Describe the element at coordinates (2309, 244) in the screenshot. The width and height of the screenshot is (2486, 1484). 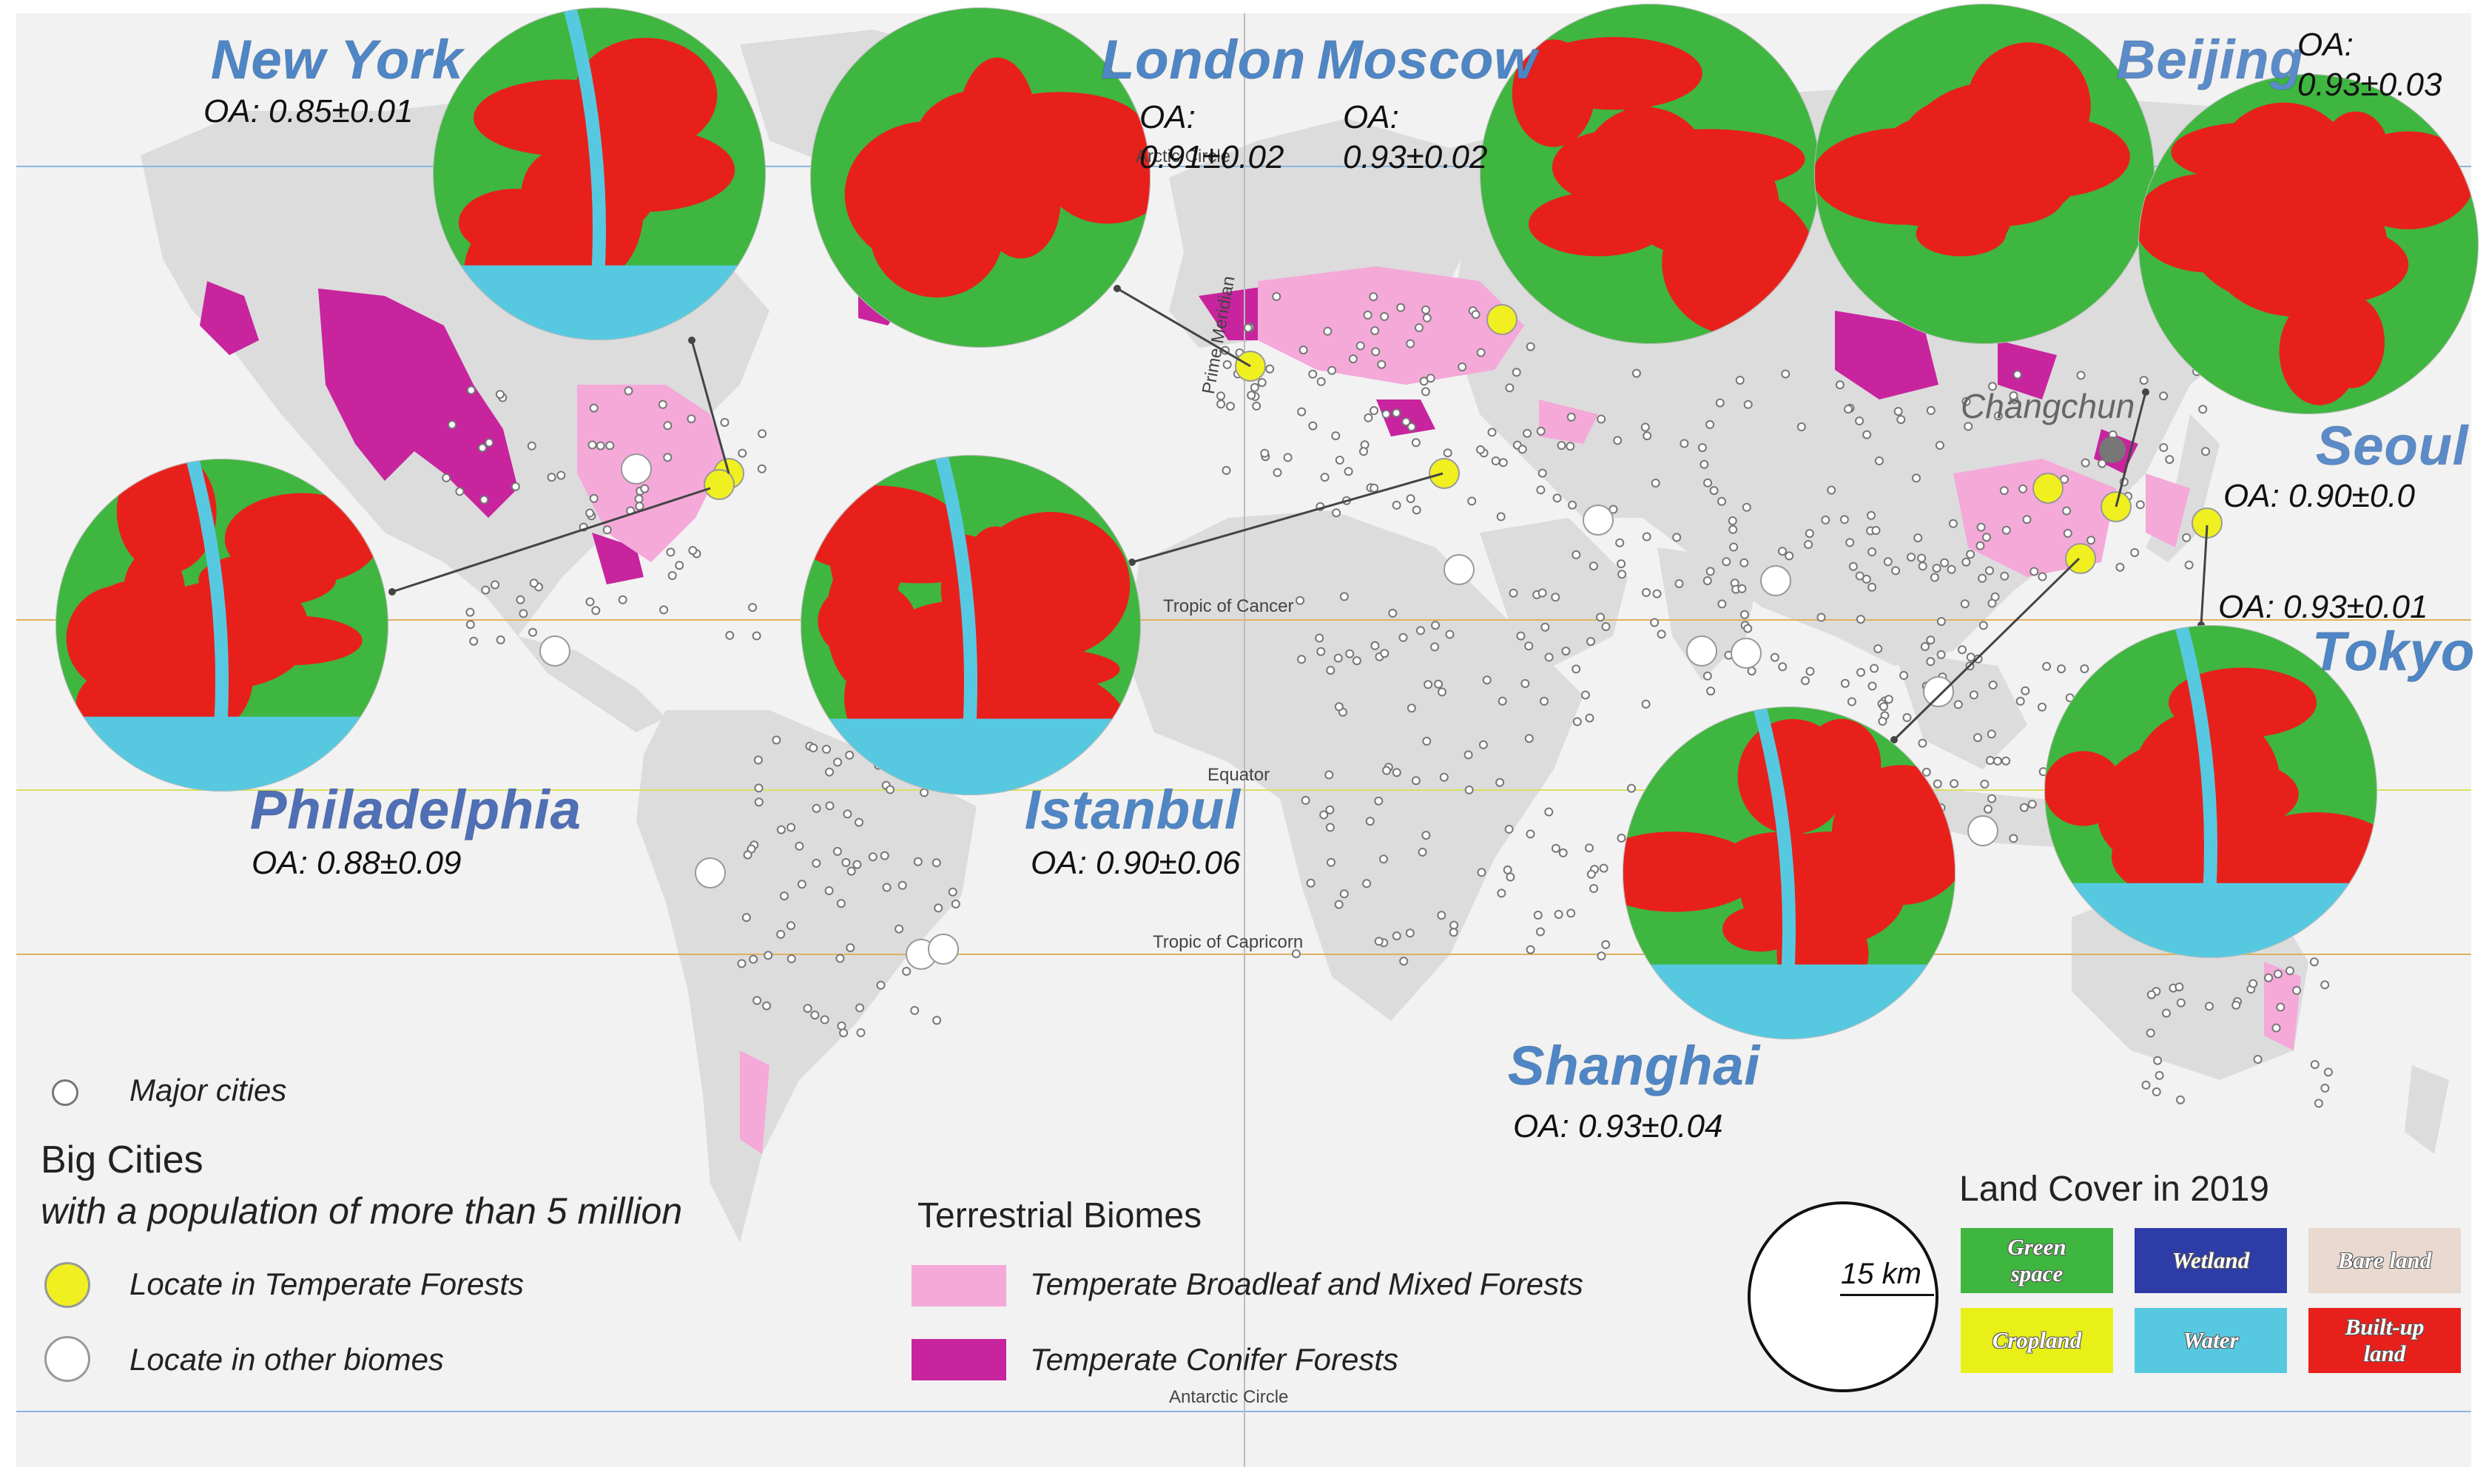
I see `land-cover-inset-seoul` at that location.